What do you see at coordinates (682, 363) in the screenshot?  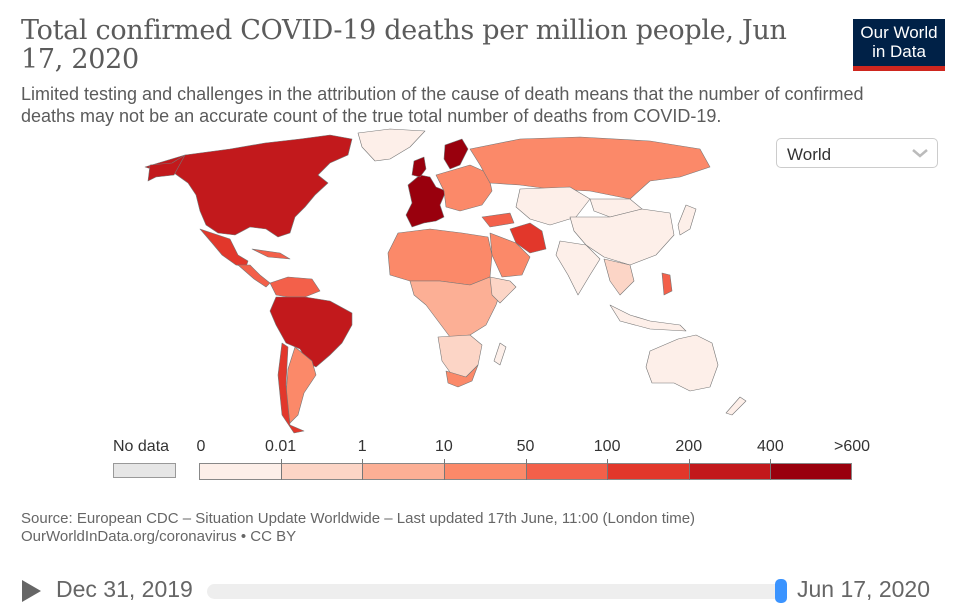 I see `region-australia` at bounding box center [682, 363].